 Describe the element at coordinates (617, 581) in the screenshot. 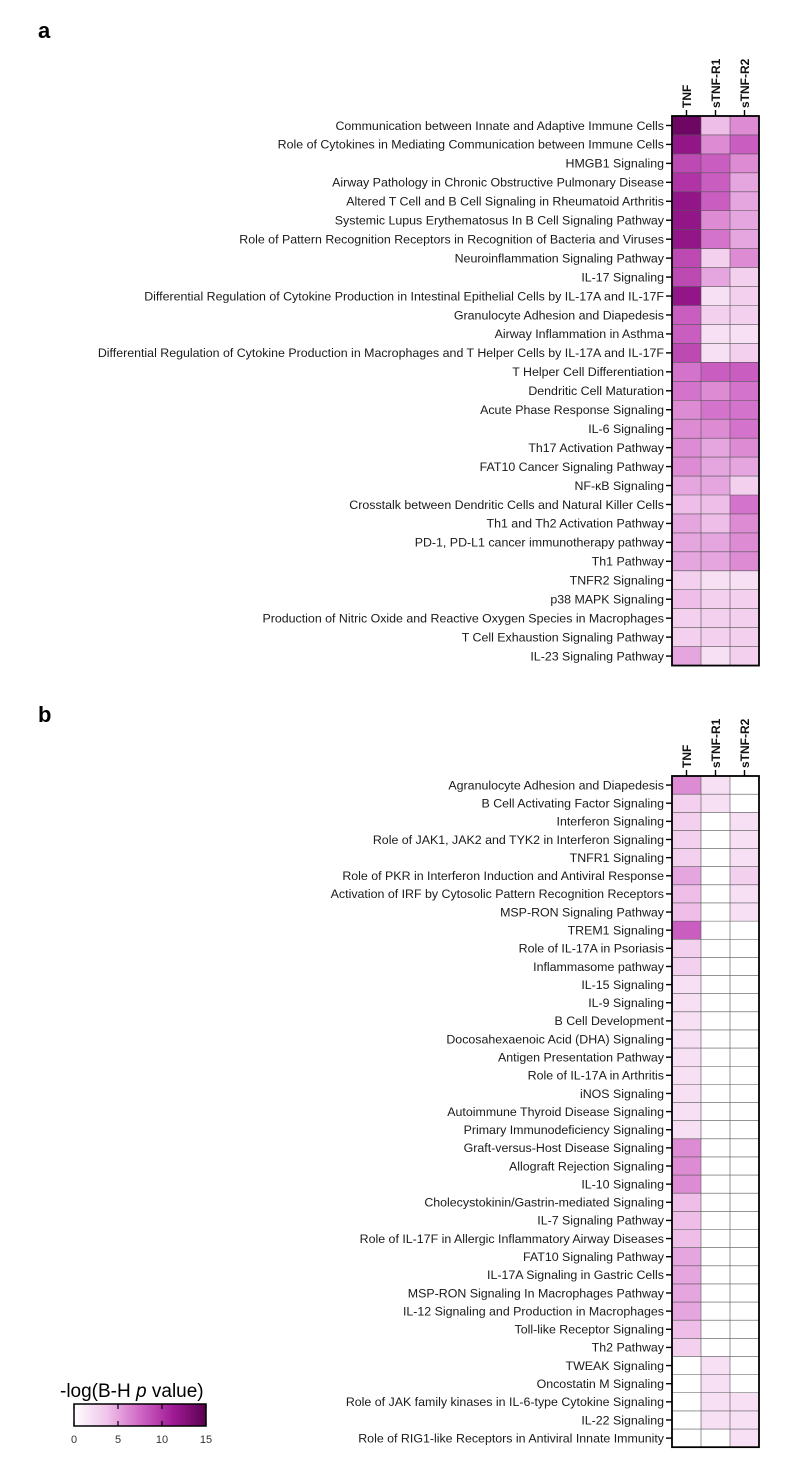

I see `row-label: TNFR2 Signaling` at that location.